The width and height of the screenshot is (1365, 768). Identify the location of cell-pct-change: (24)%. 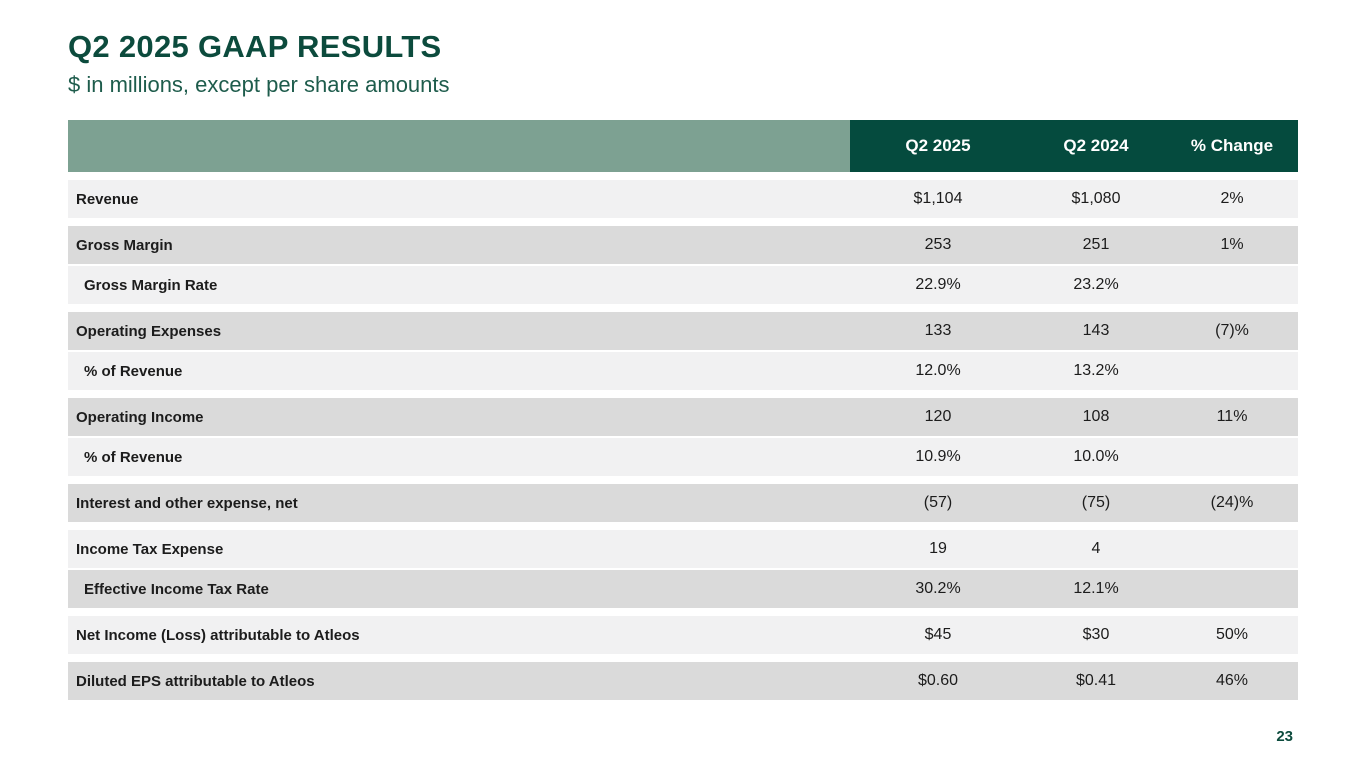
(1232, 502).